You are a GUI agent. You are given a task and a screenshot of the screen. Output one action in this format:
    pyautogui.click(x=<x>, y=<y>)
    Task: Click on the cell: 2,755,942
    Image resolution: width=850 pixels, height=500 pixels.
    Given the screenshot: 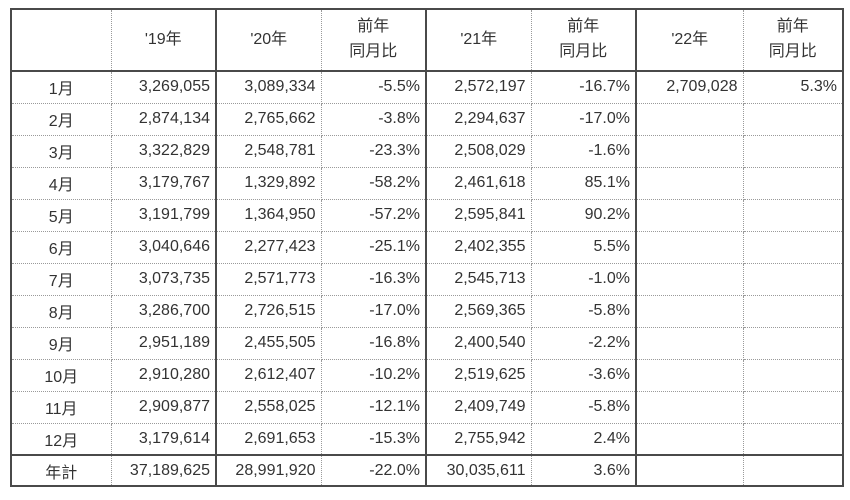 What is the action you would take?
    pyautogui.click(x=478, y=439)
    